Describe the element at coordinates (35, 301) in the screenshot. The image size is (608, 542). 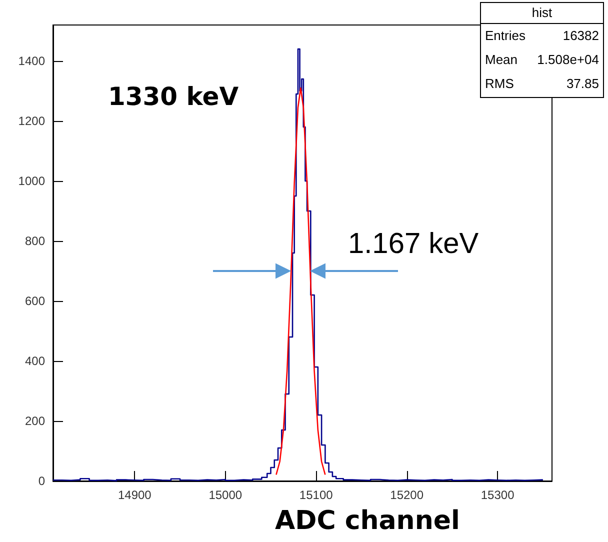
I see `y-tick-label: 600` at that location.